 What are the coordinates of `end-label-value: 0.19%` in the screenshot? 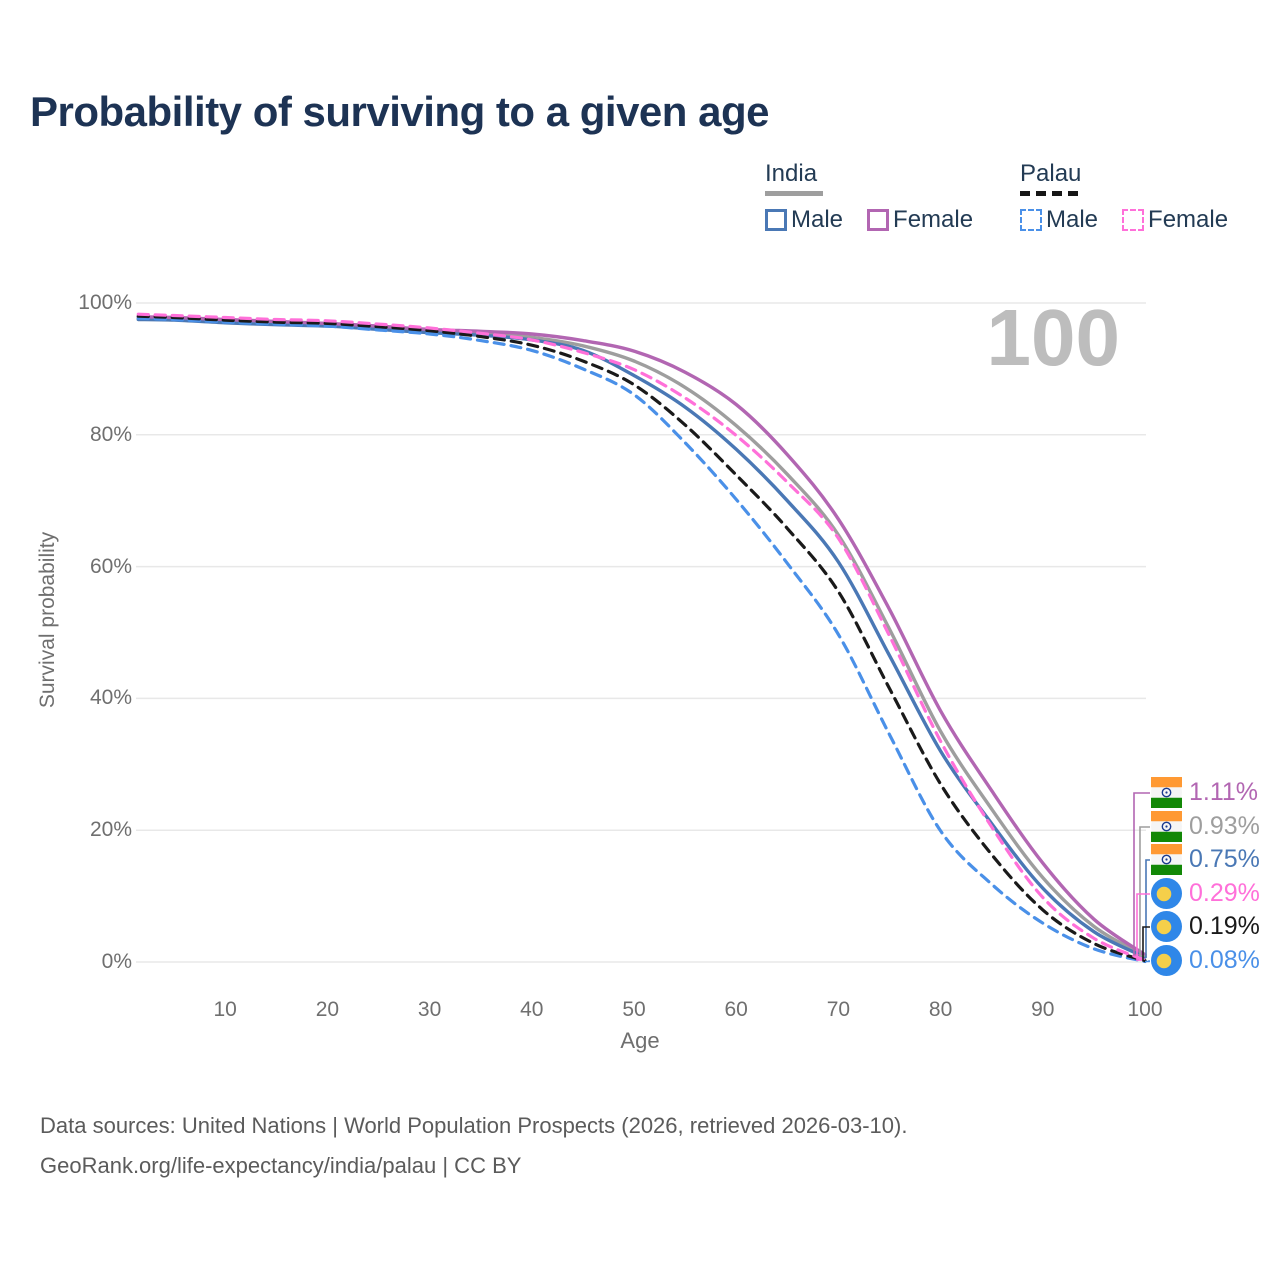 It's located at (1224, 926).